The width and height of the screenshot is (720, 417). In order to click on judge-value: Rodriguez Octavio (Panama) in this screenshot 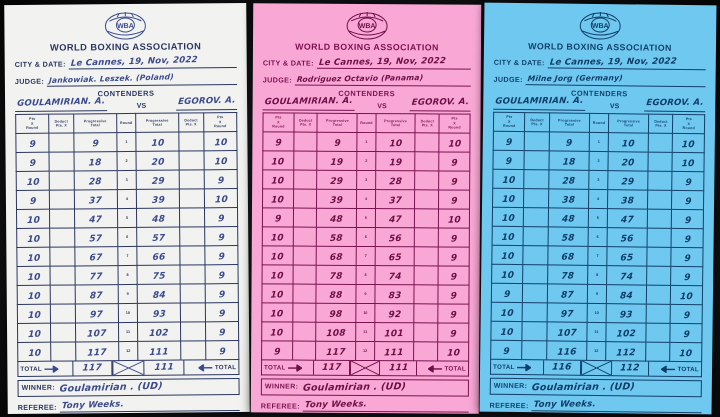, I will do `click(383, 80)`.